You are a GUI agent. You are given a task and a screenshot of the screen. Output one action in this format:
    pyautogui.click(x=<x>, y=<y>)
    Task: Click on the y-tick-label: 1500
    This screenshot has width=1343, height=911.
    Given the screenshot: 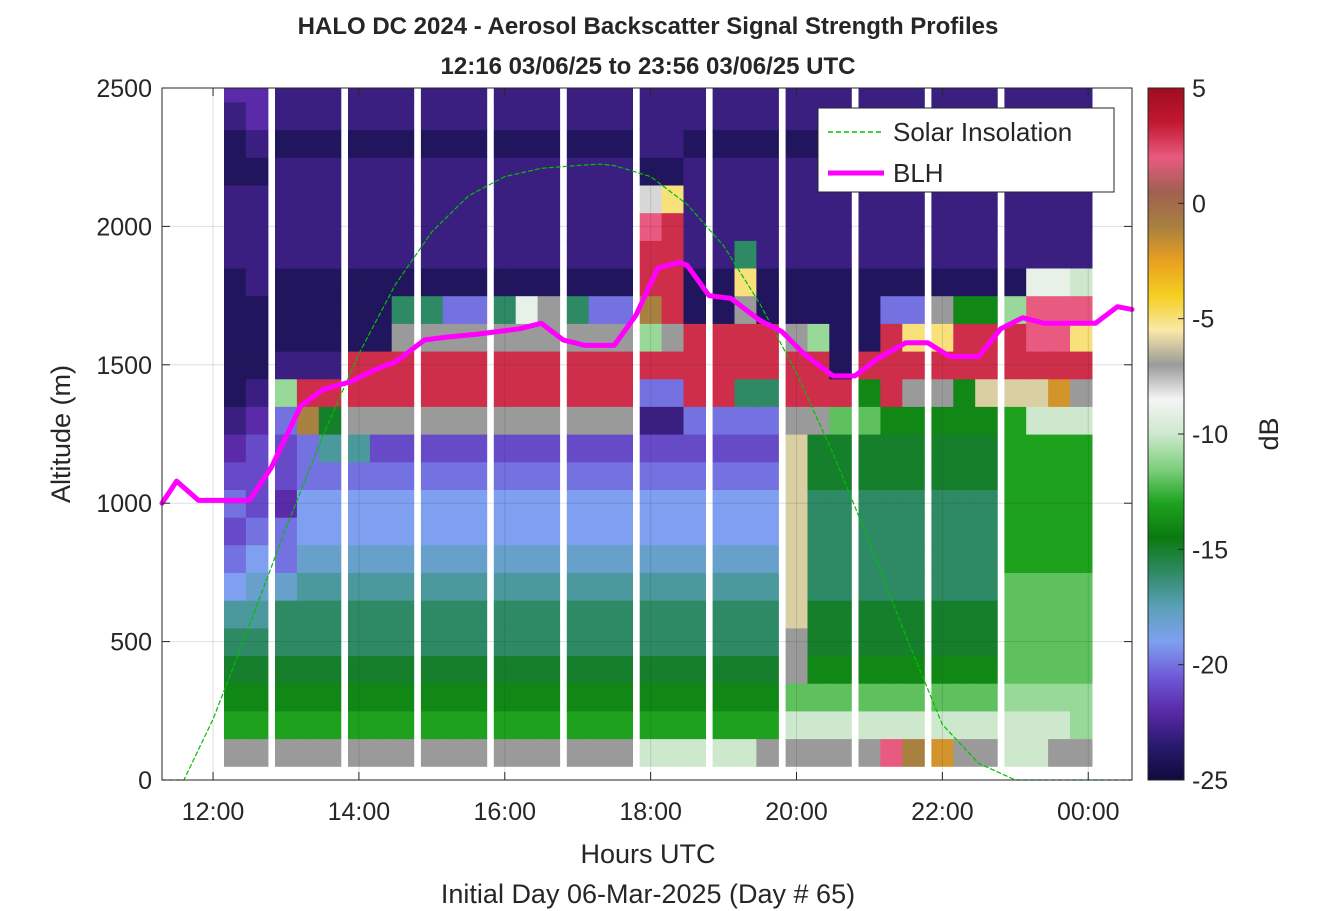 What is the action you would take?
    pyautogui.click(x=124, y=366)
    